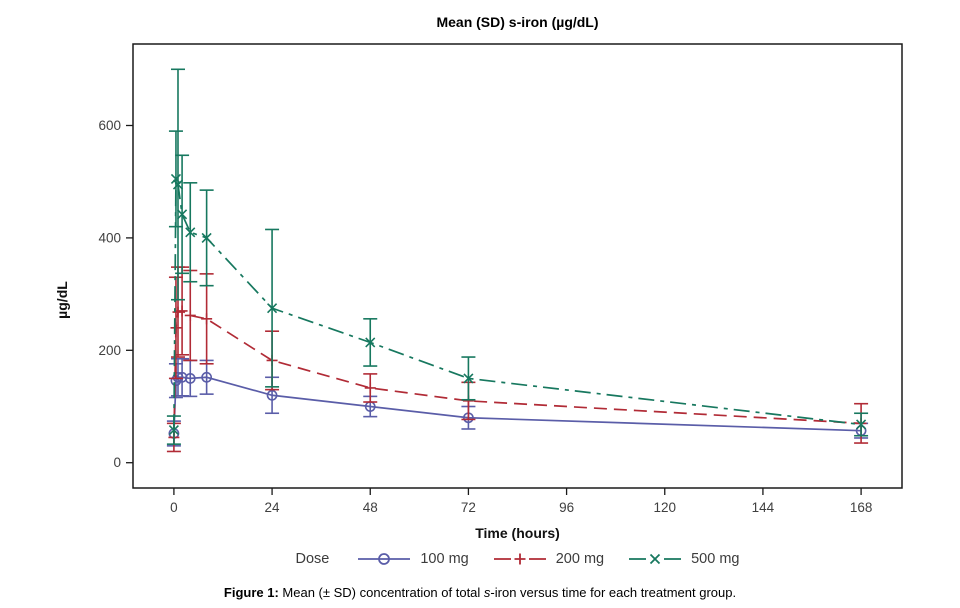 This screenshot has height=608, width=960. Describe the element at coordinates (312, 559) in the screenshot. I see `legend-title: Dose` at that location.